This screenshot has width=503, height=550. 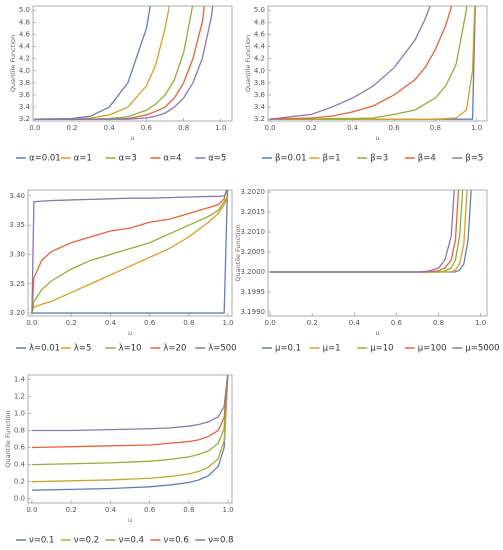 I want to click on legend-label: λ=20, so click(x=174, y=349).